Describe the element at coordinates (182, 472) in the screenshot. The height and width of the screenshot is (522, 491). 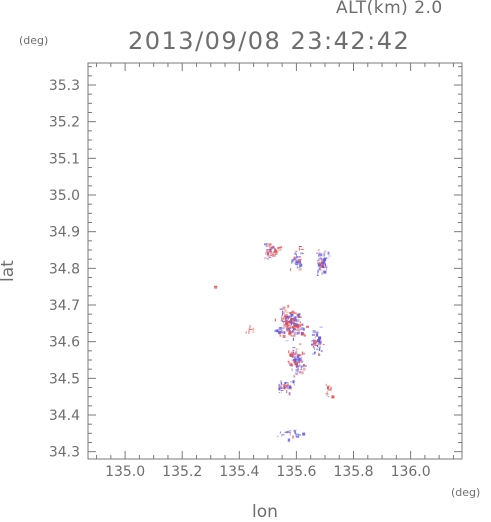
I see `x-tick-label: 135.2` at that location.